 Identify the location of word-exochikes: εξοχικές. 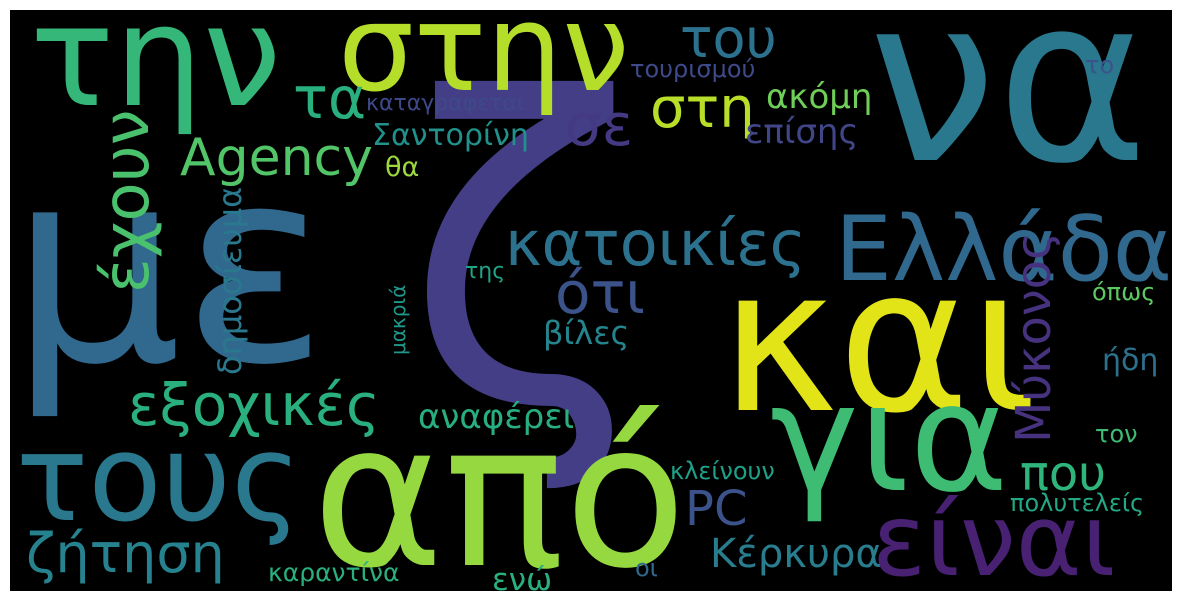
(254, 405).